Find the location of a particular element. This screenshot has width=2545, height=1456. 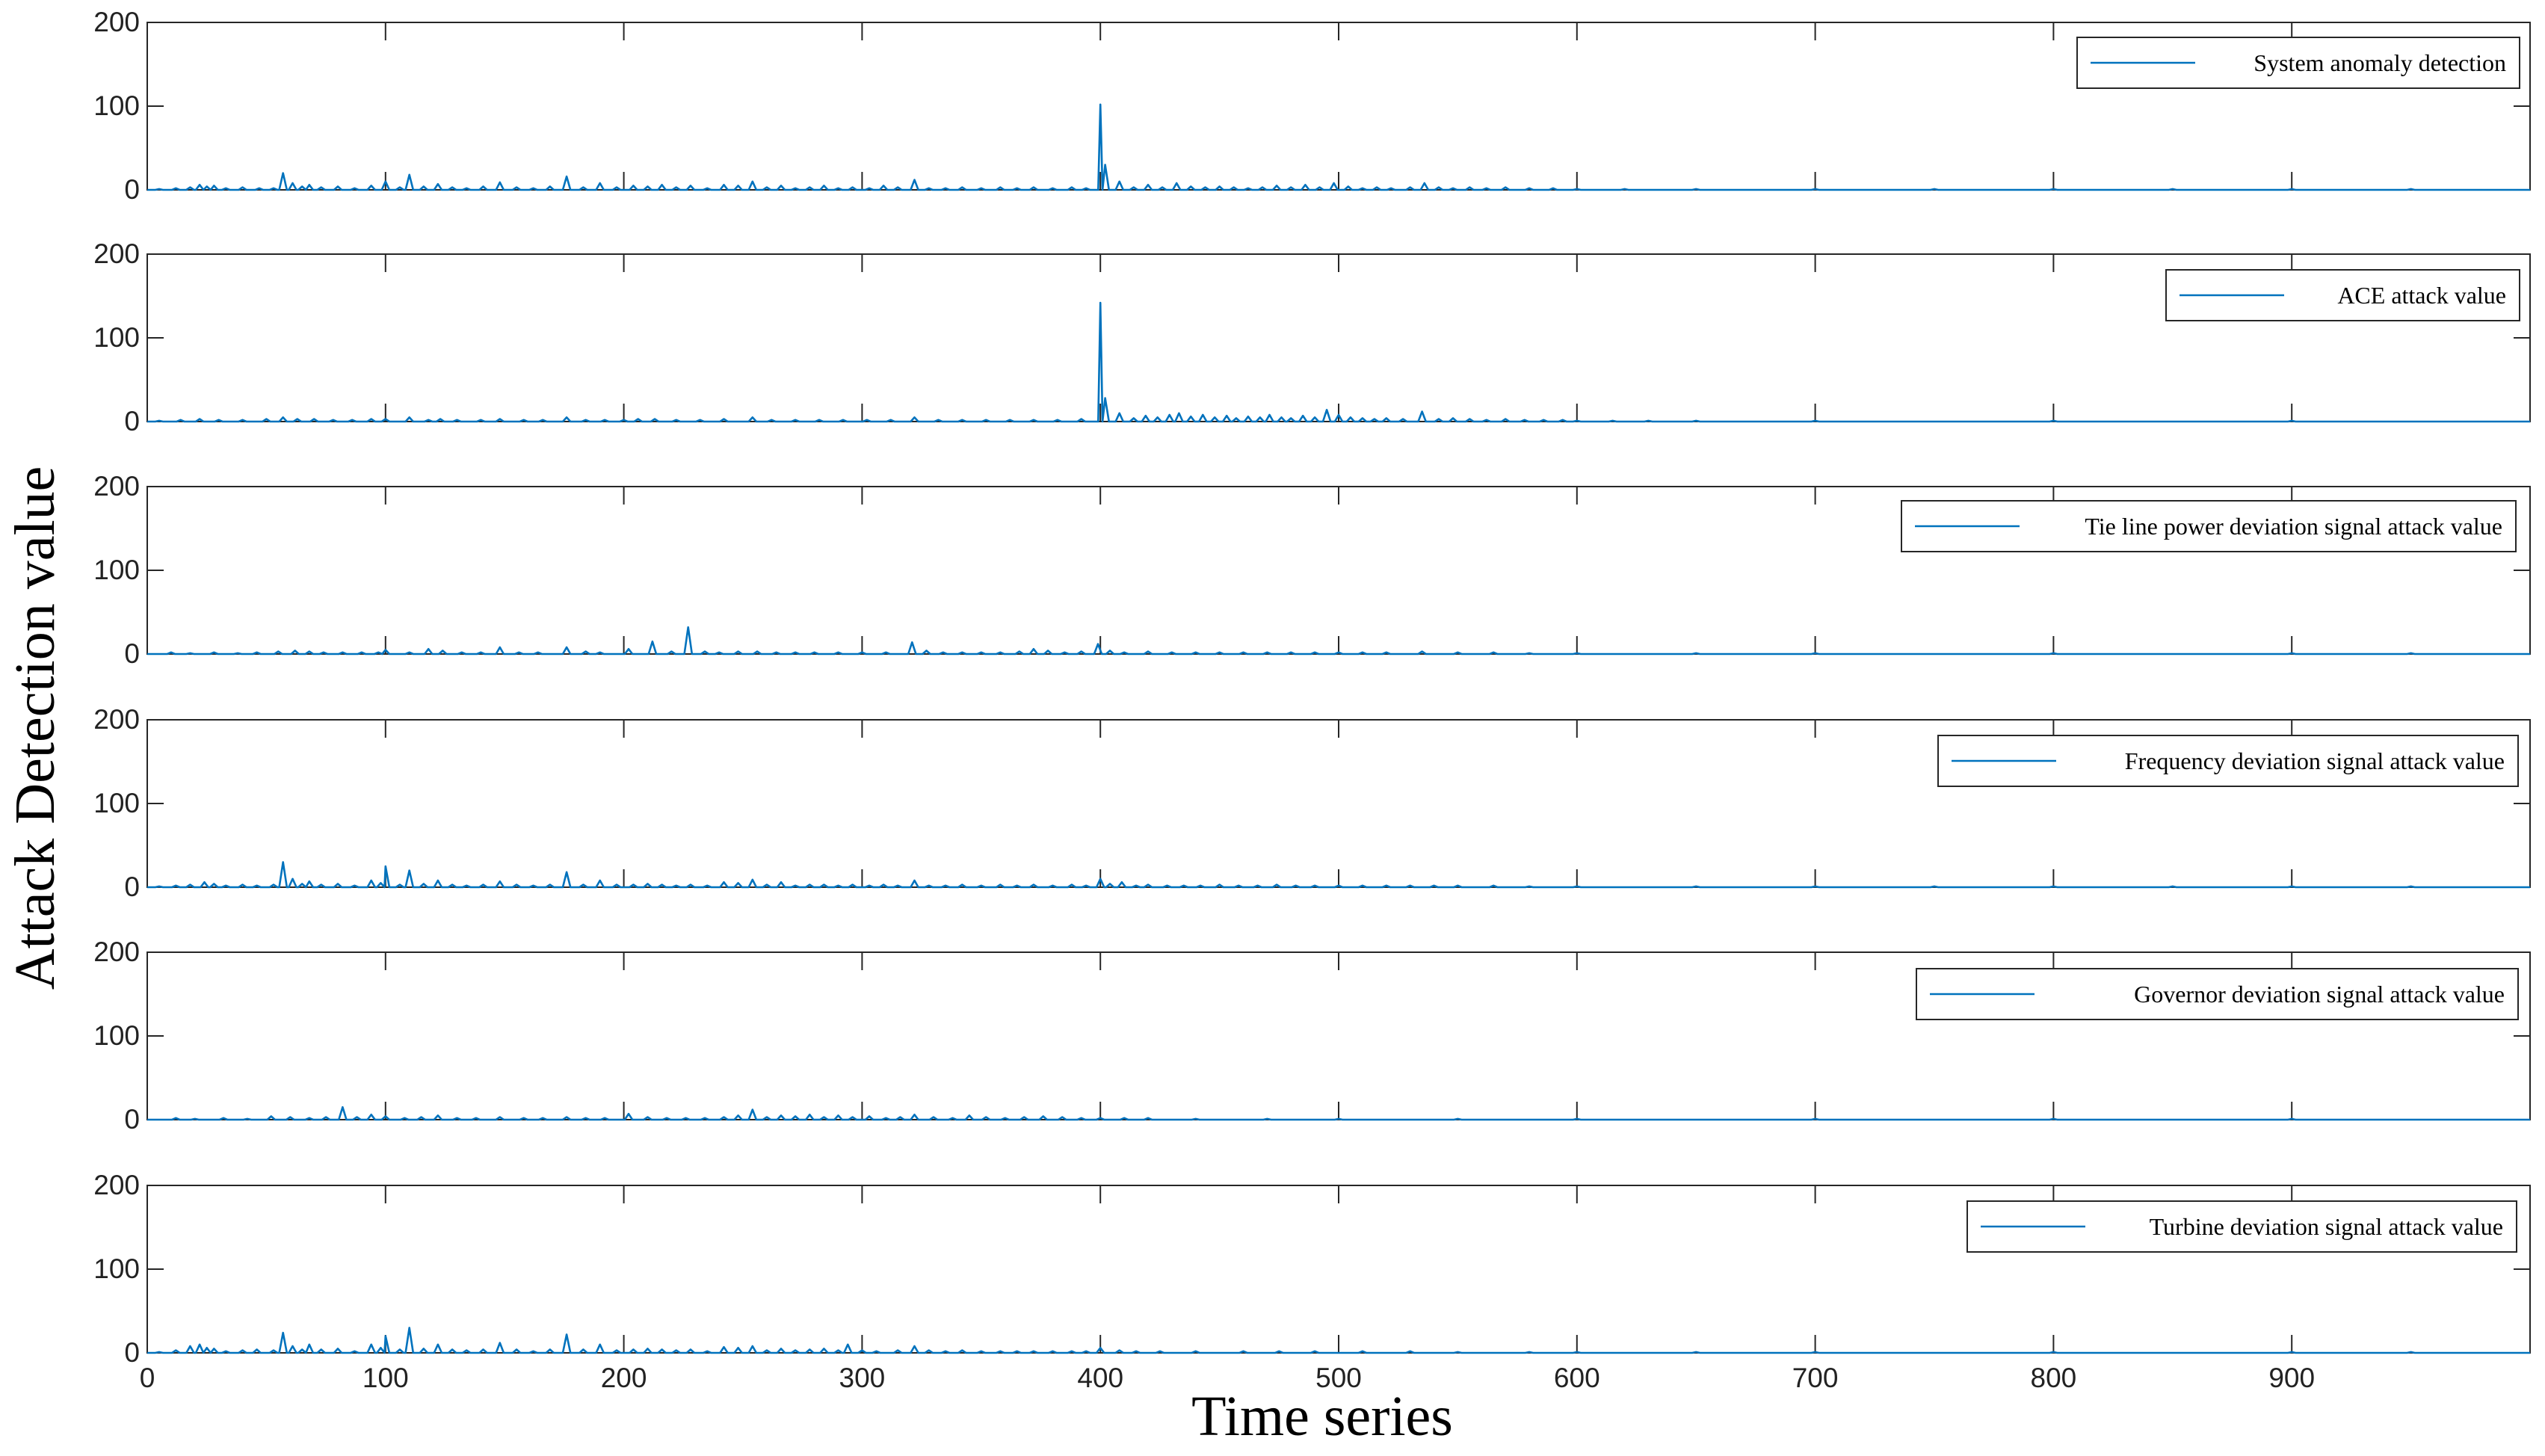

legend-entry: ACE attack value is located at coordinates (2422, 295).